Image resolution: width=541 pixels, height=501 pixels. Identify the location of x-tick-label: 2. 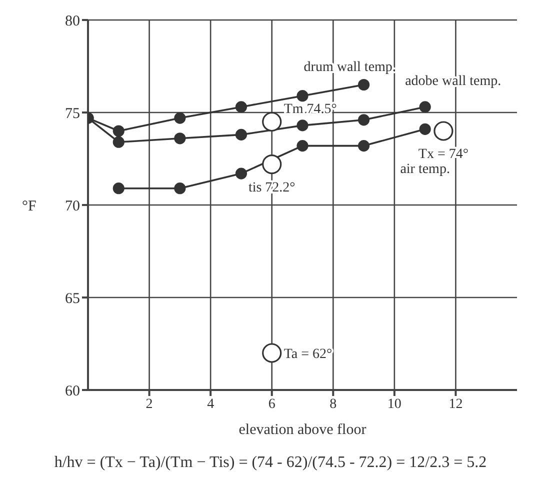
(149, 404).